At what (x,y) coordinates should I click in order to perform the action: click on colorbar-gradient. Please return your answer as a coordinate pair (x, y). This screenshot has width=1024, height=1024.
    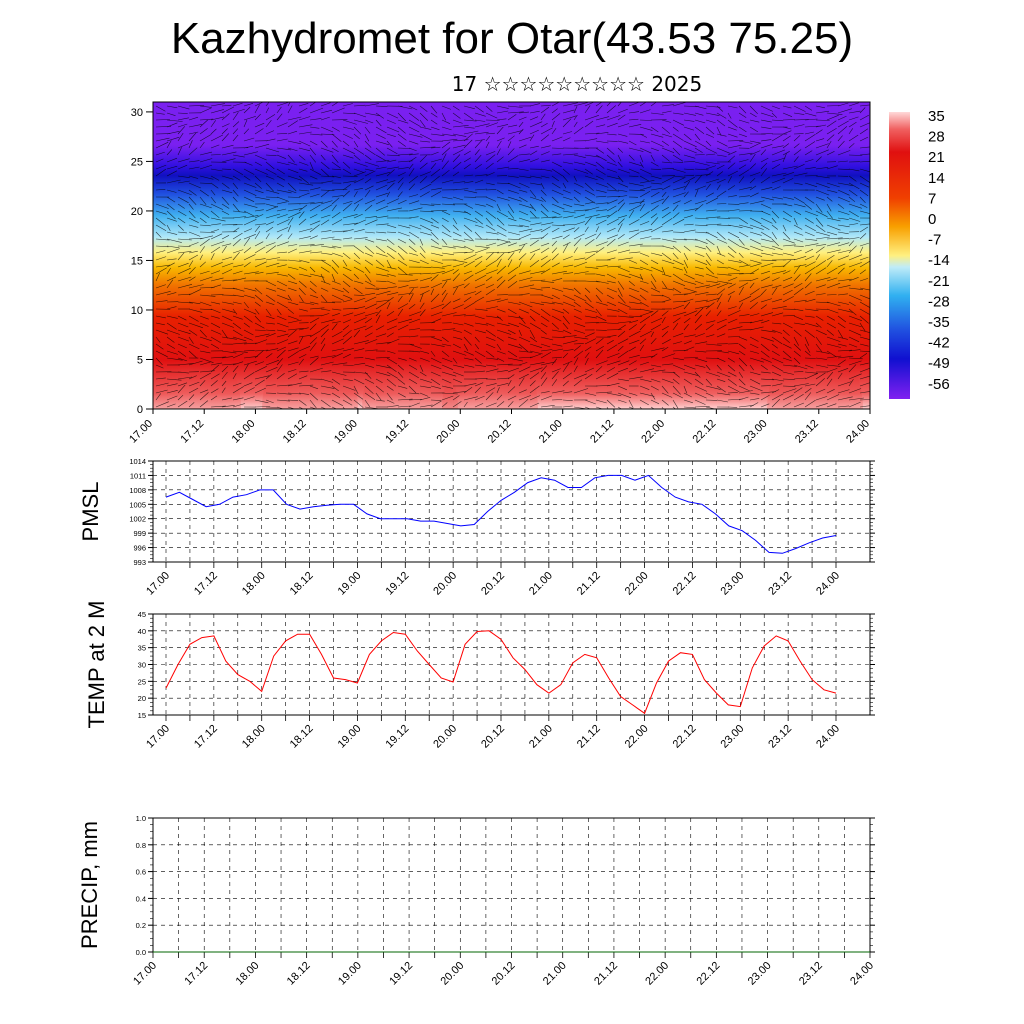
    Looking at the image, I should click on (899, 255).